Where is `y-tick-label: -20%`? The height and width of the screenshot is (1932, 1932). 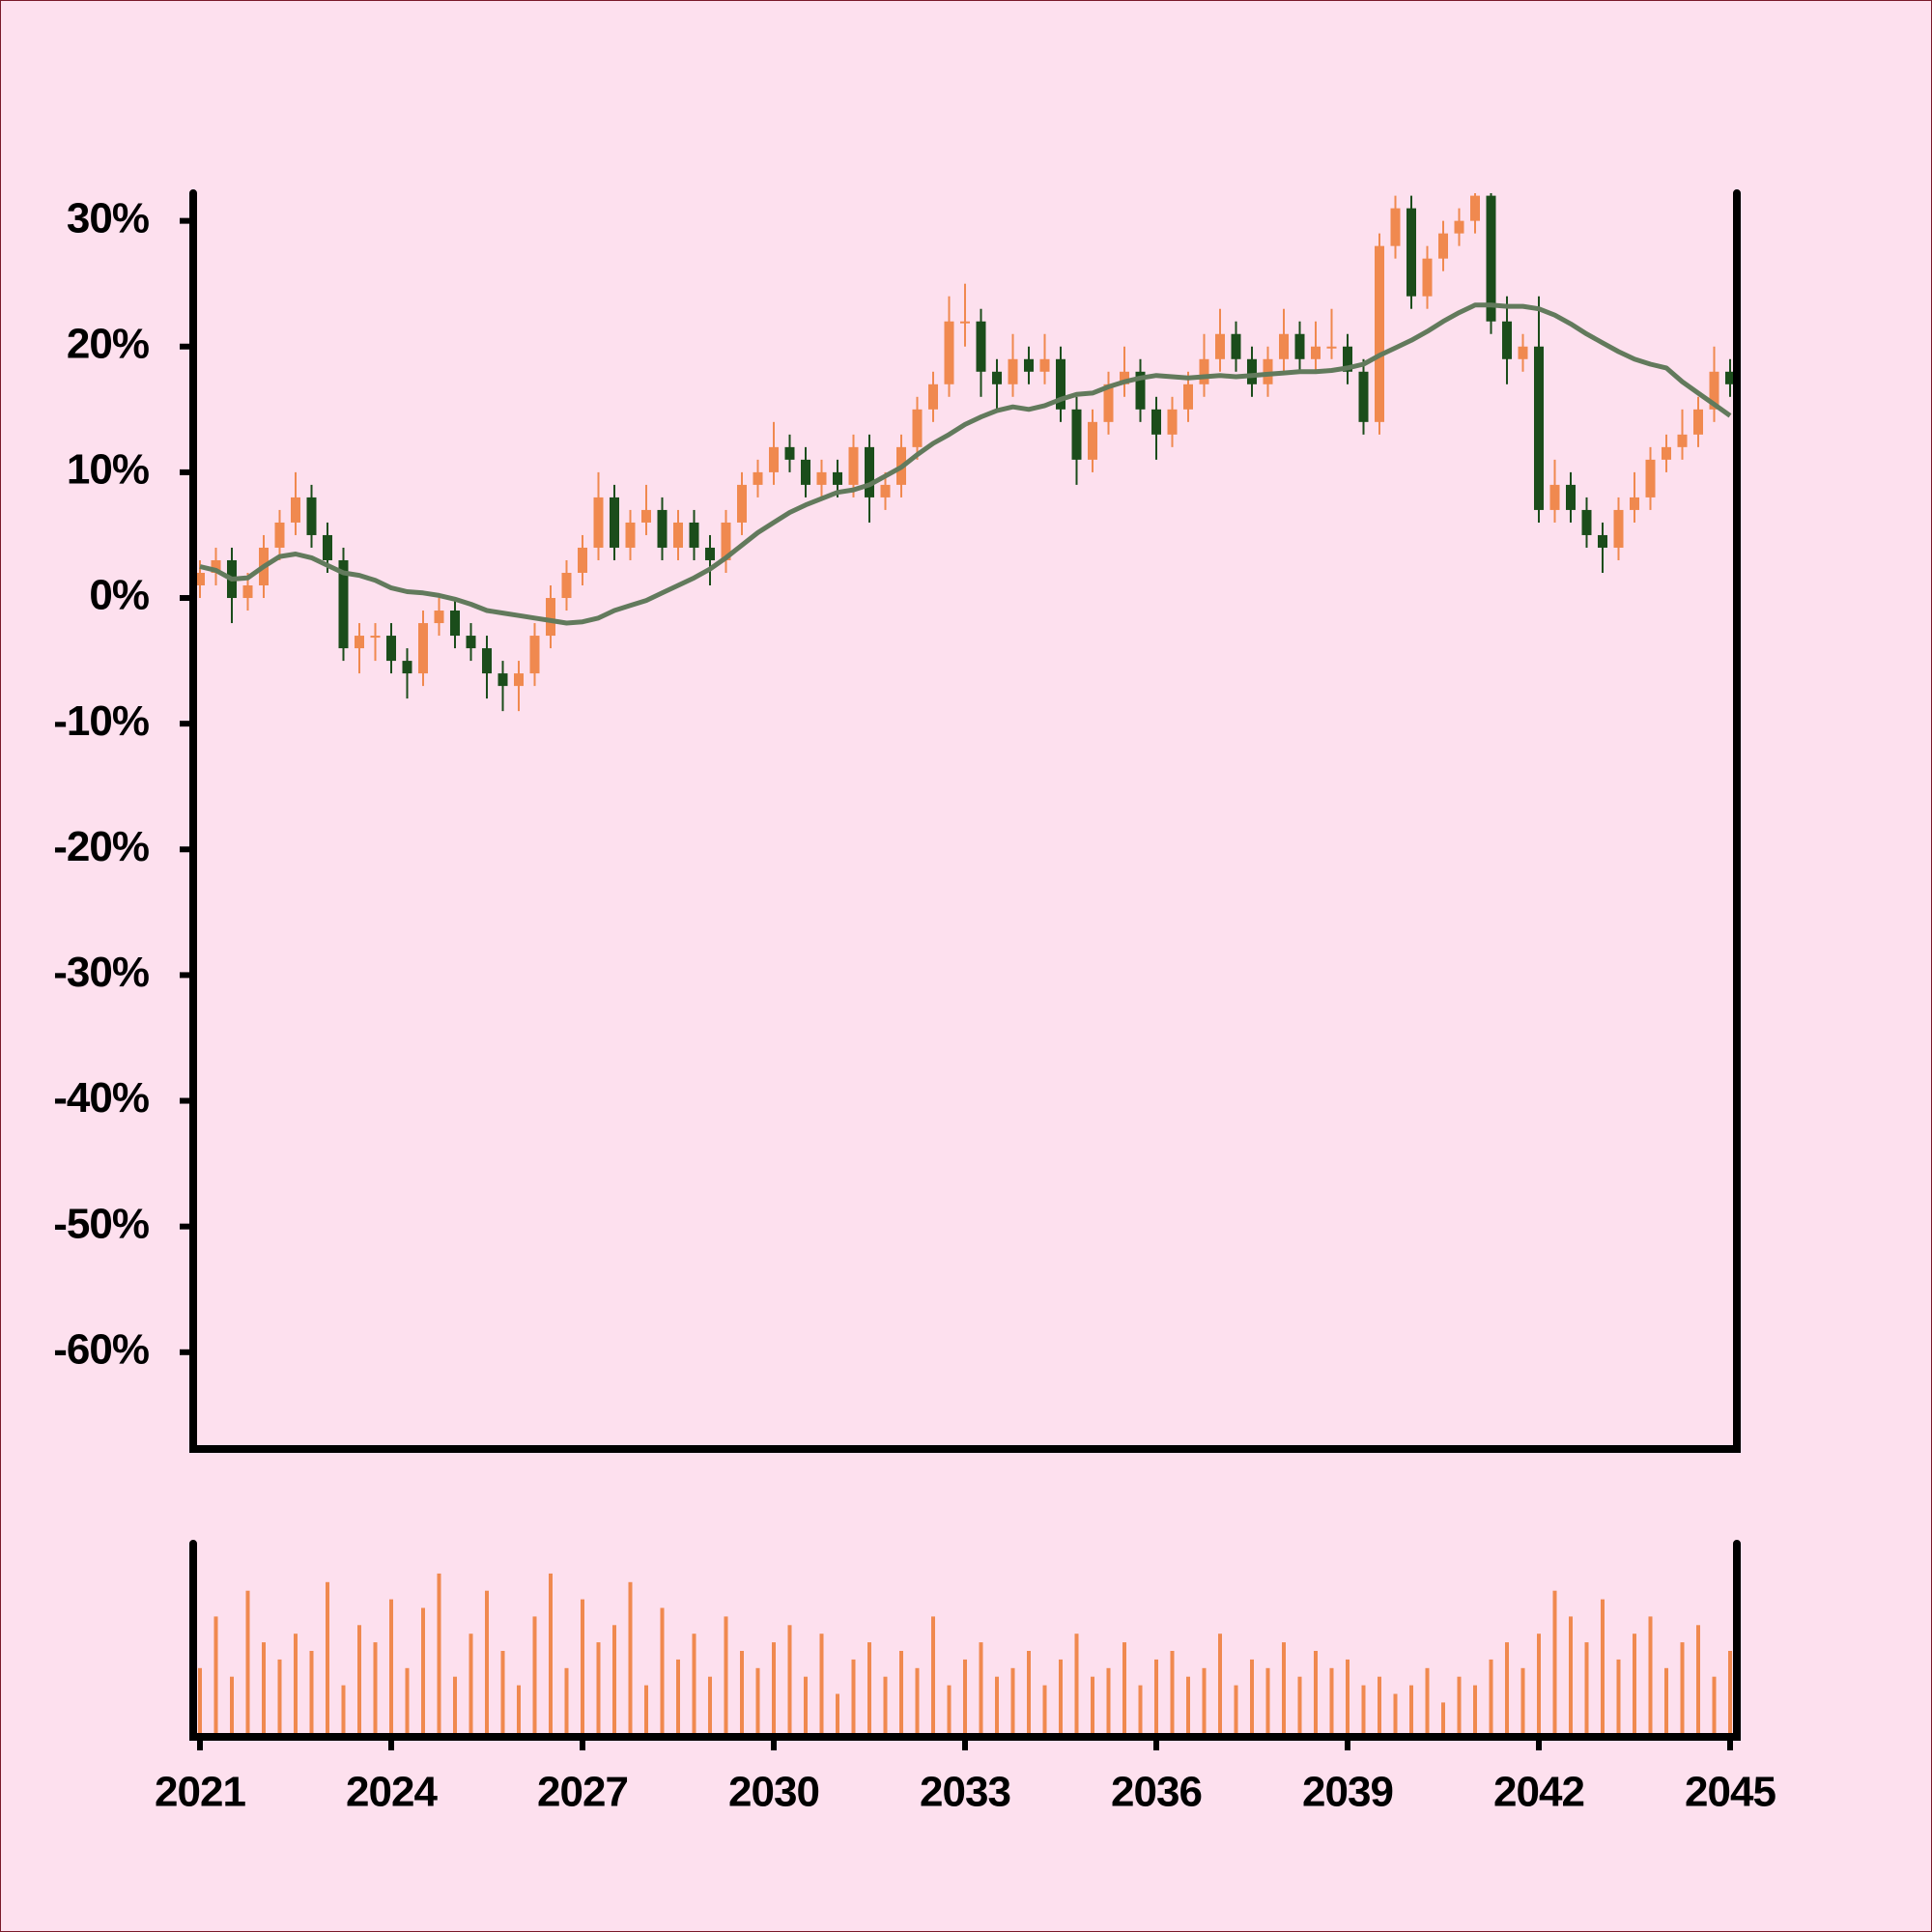 y-tick-label: -20% is located at coordinates (101, 846).